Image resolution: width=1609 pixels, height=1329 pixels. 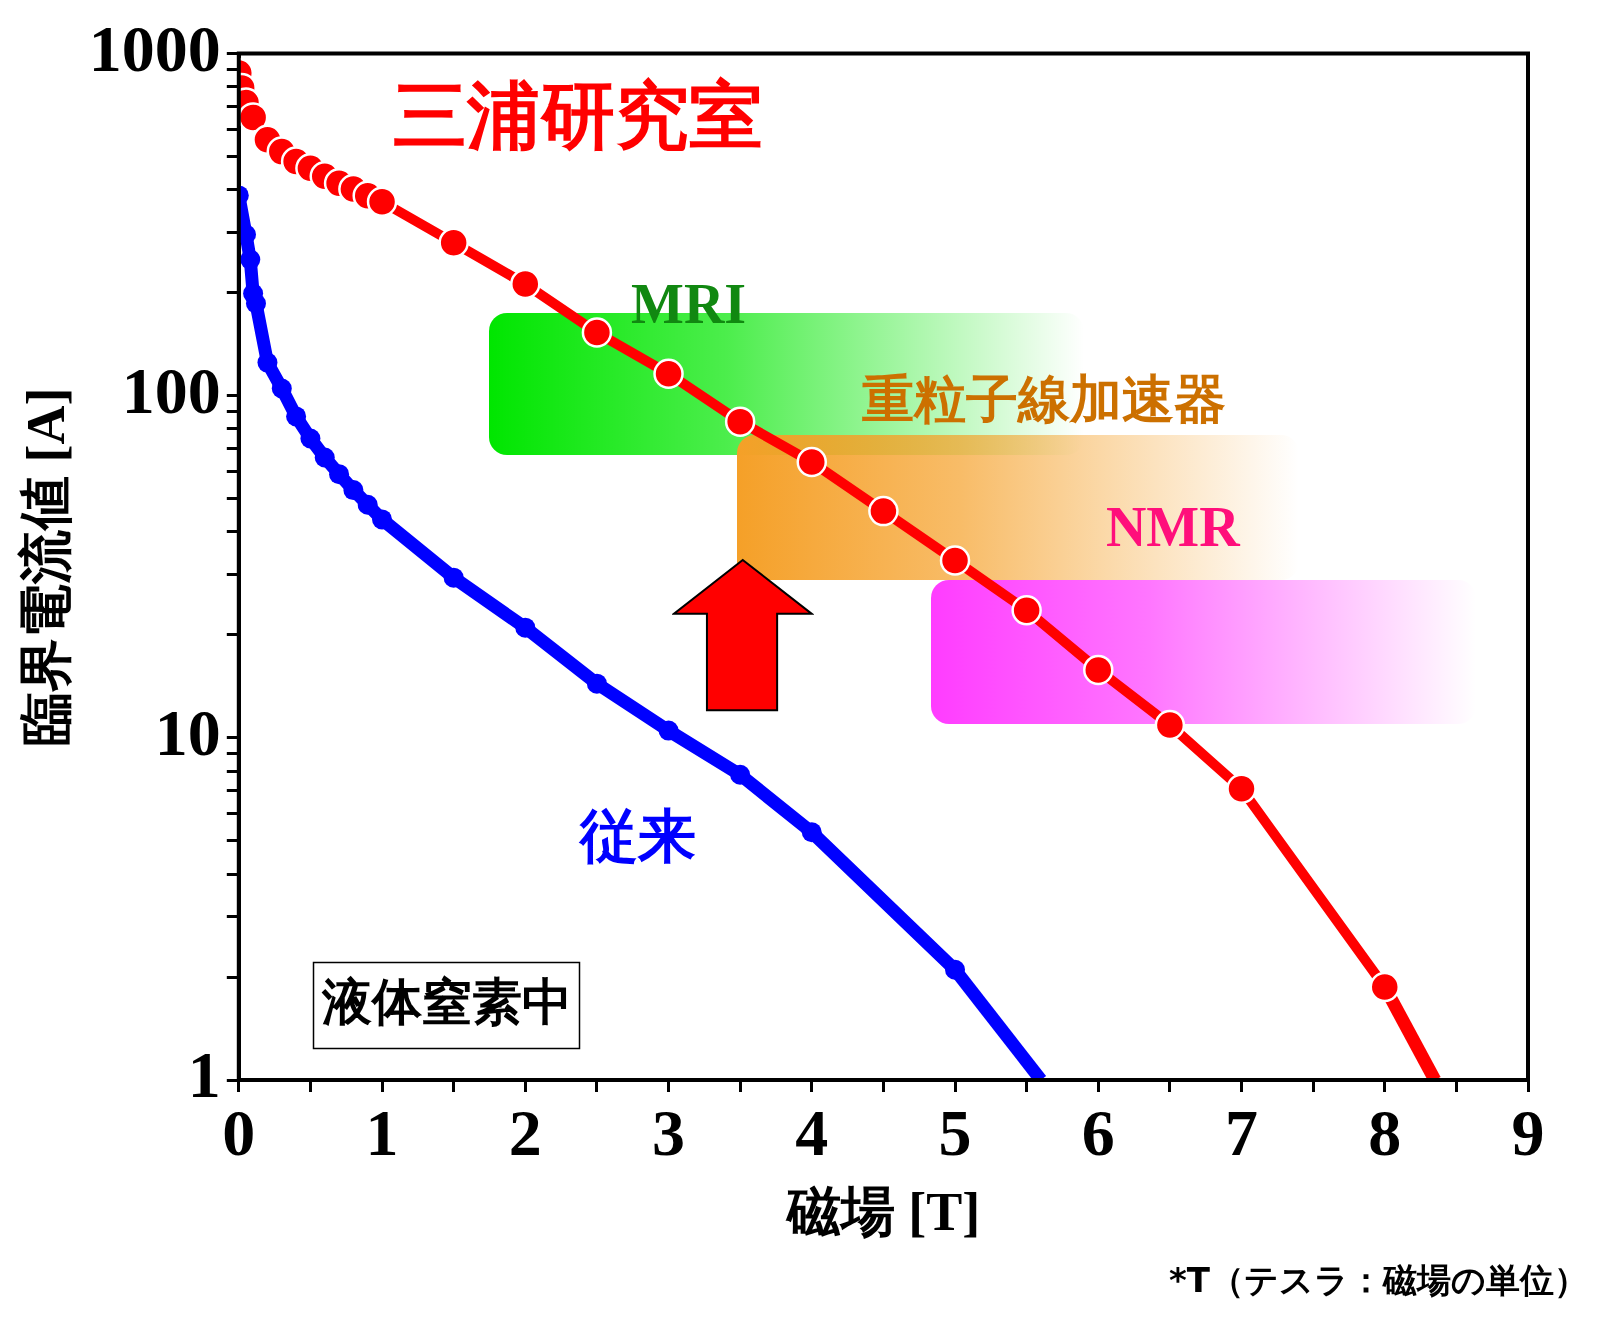 I want to click on annotation: 重粒子線加速器, so click(x=1043, y=398).